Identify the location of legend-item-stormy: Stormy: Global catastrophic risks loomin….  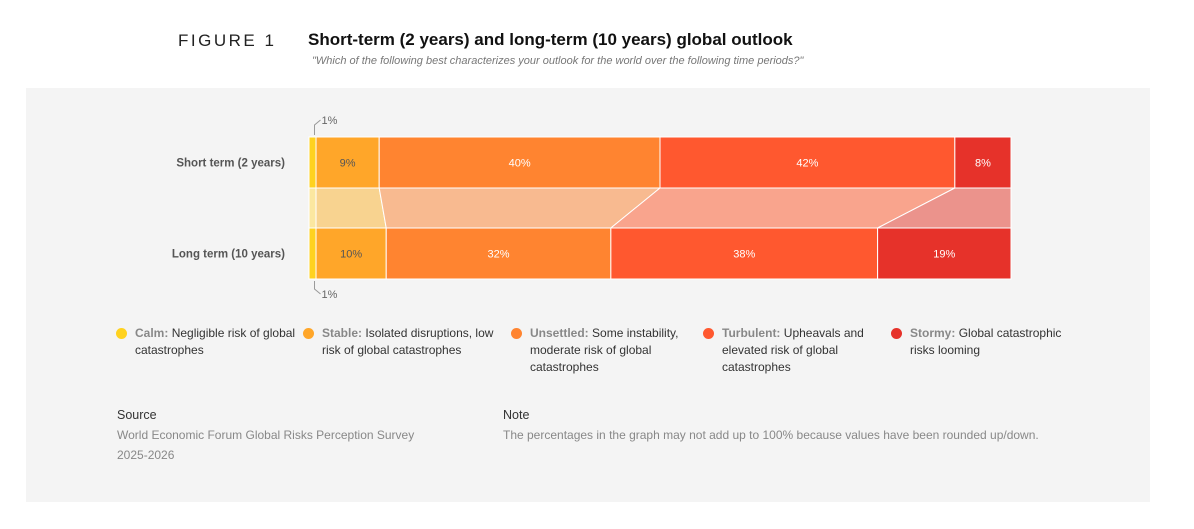
(983, 342).